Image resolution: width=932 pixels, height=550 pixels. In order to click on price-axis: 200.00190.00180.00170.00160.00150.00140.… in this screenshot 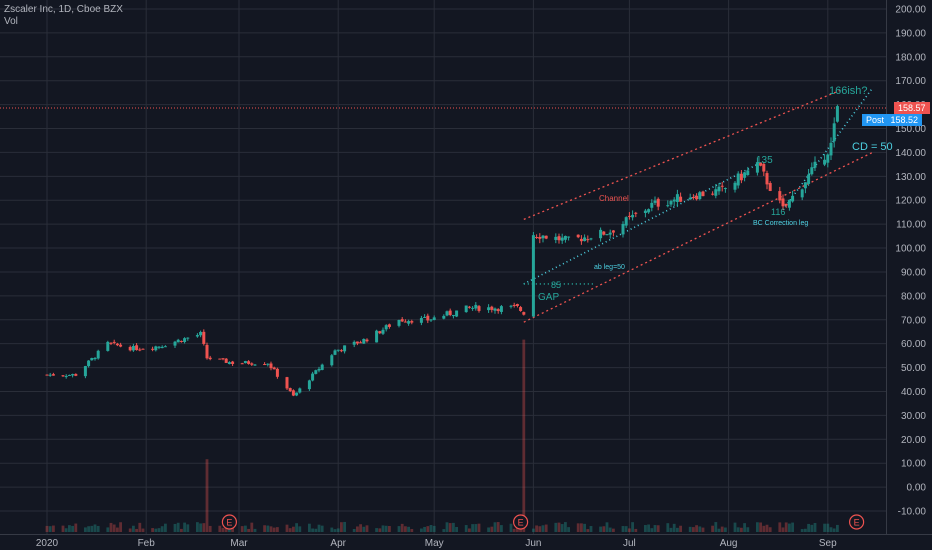, I will do `click(906, 267)`.